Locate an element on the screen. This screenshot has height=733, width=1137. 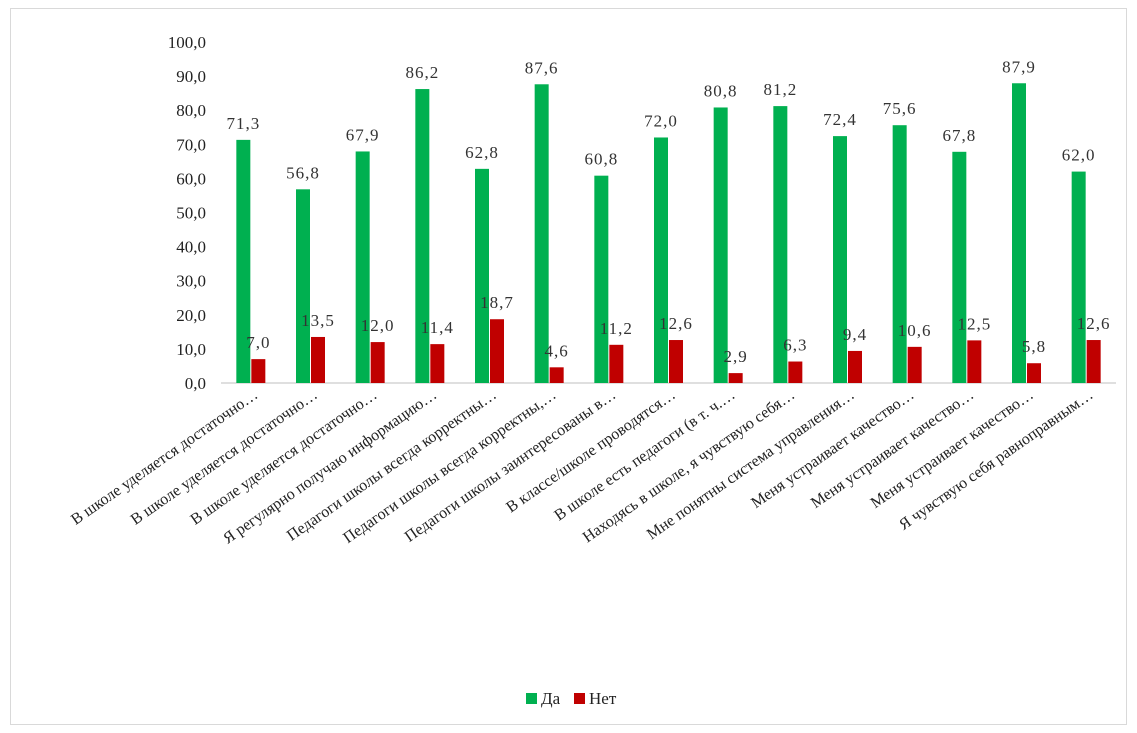
y-tick-label: 90,0 is located at coordinates (191, 76).